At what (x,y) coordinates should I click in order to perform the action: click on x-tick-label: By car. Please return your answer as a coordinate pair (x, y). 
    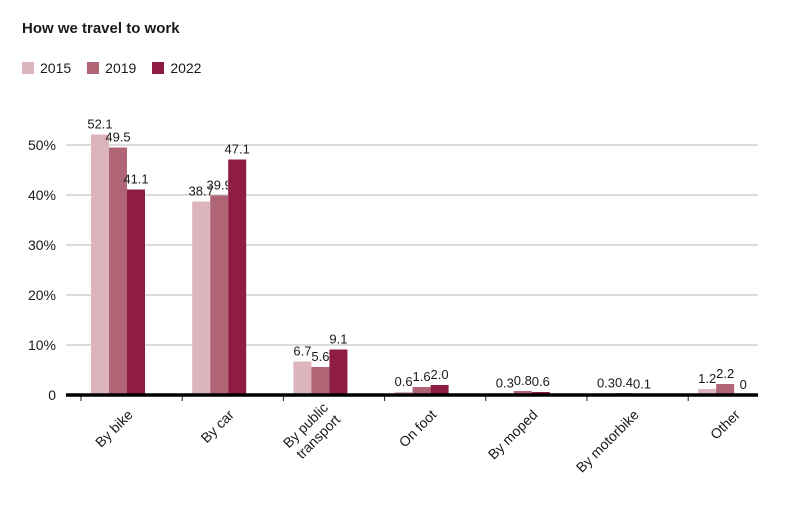
    Looking at the image, I should click on (218, 426).